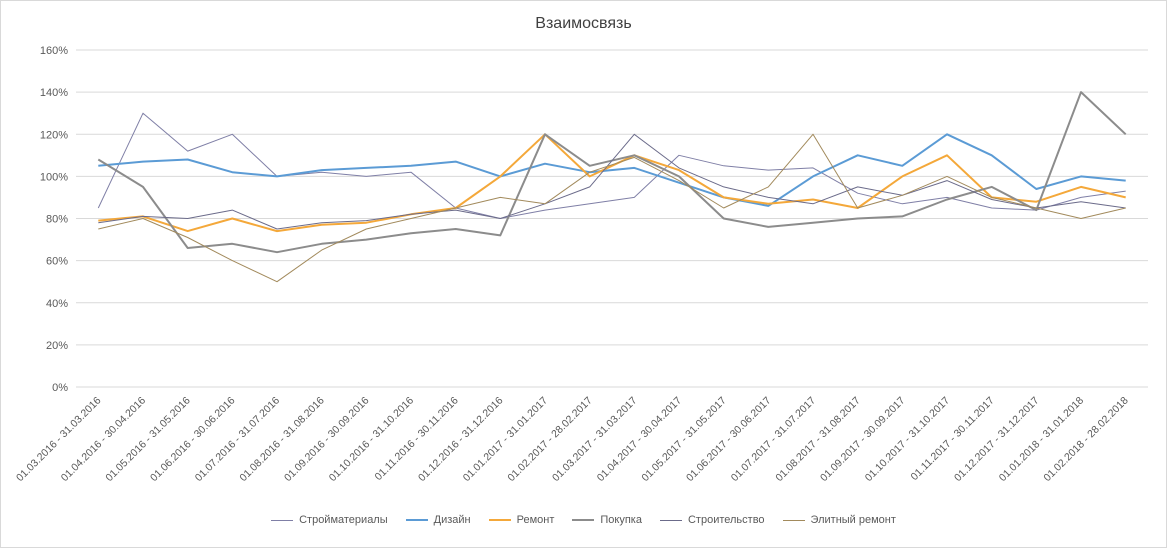 Image resolution: width=1167 pixels, height=548 pixels. Describe the element at coordinates (54, 51) in the screenshot. I see `y-tick-label: 160%` at that location.